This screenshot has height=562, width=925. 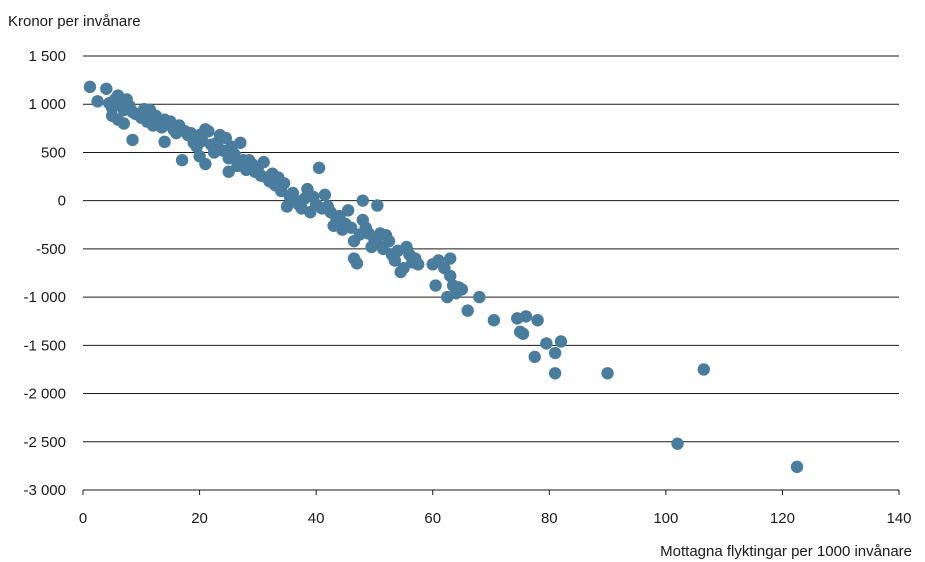 I want to click on x-tick-label: 100, so click(x=665, y=518).